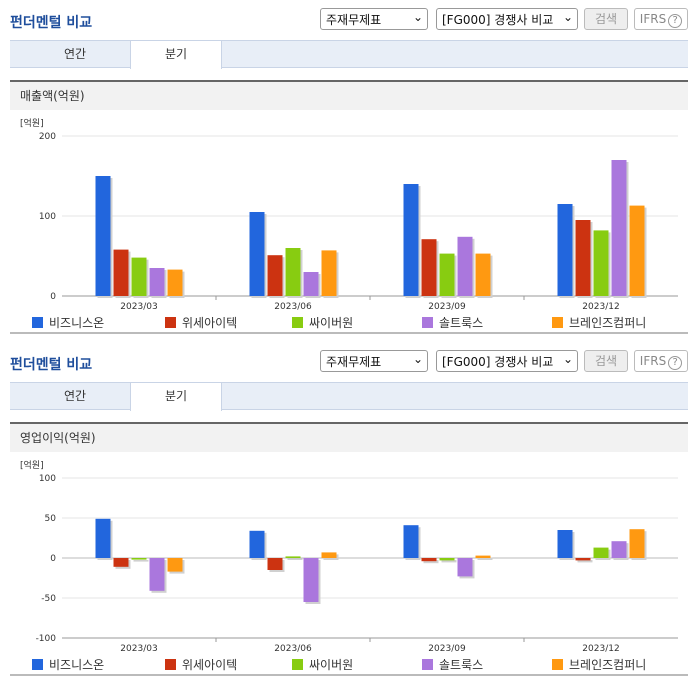 This screenshot has height=684, width=696. What do you see at coordinates (47, 479) in the screenshot?
I see `y-tick-label: 100` at bounding box center [47, 479].